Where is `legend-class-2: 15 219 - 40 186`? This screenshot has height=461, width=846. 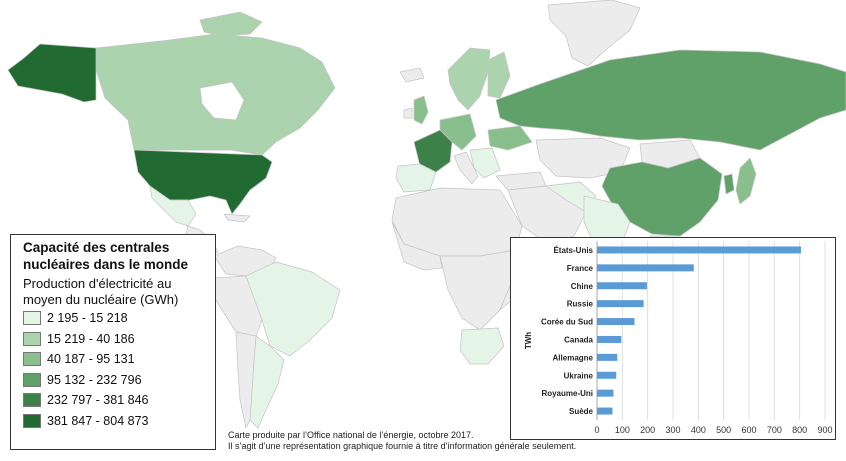 legend-class-2: 15 219 - 40 186 is located at coordinates (115, 339).